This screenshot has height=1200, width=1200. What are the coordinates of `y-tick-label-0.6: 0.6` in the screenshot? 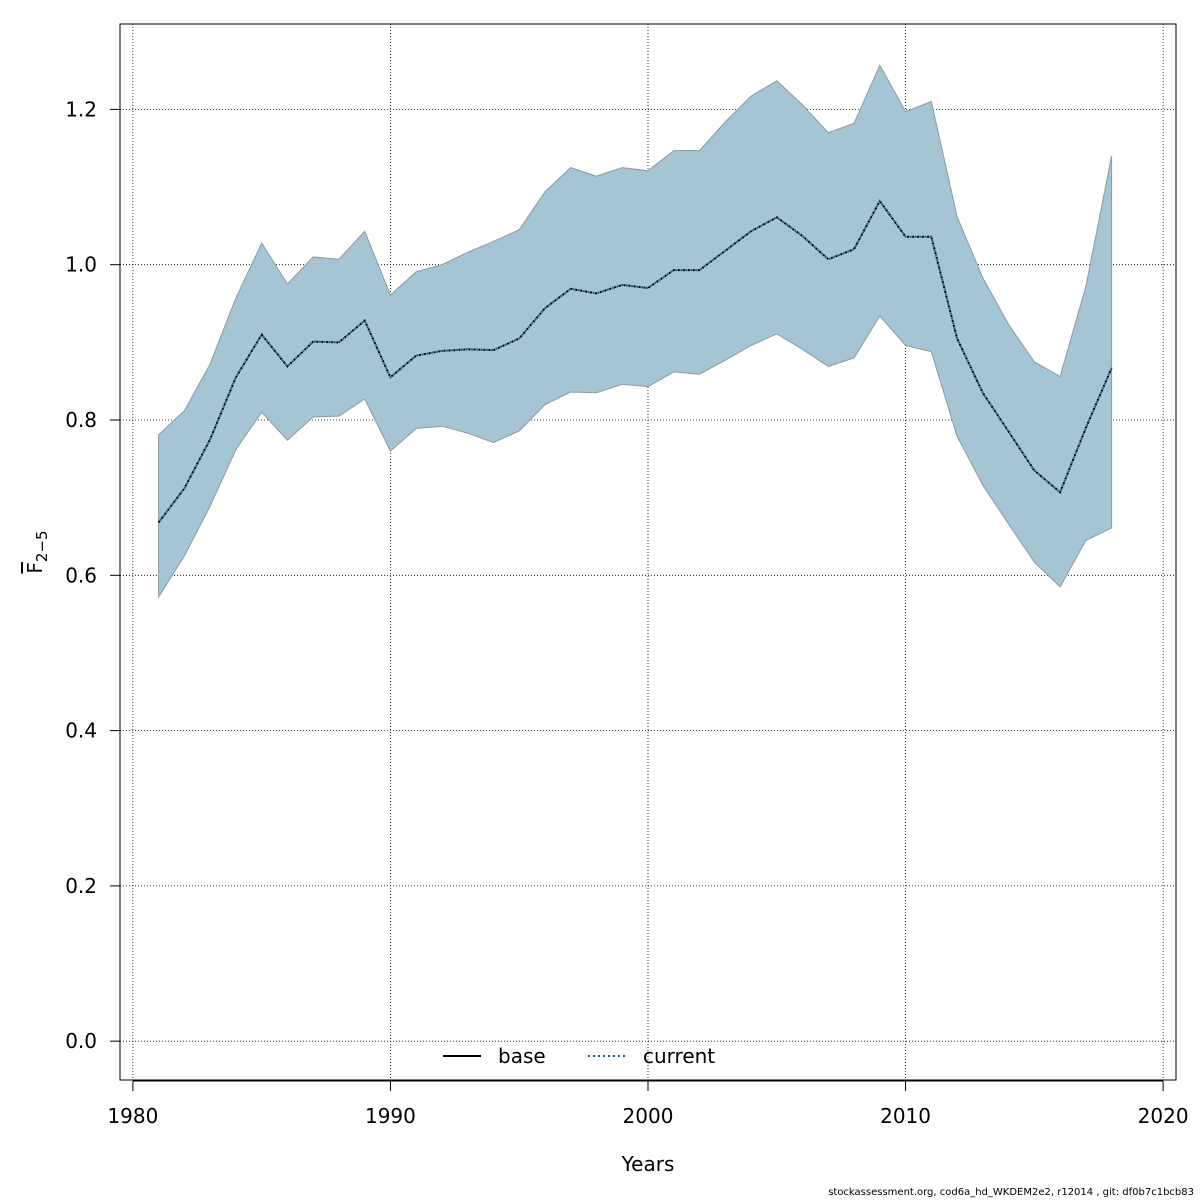 It's located at (81, 575).